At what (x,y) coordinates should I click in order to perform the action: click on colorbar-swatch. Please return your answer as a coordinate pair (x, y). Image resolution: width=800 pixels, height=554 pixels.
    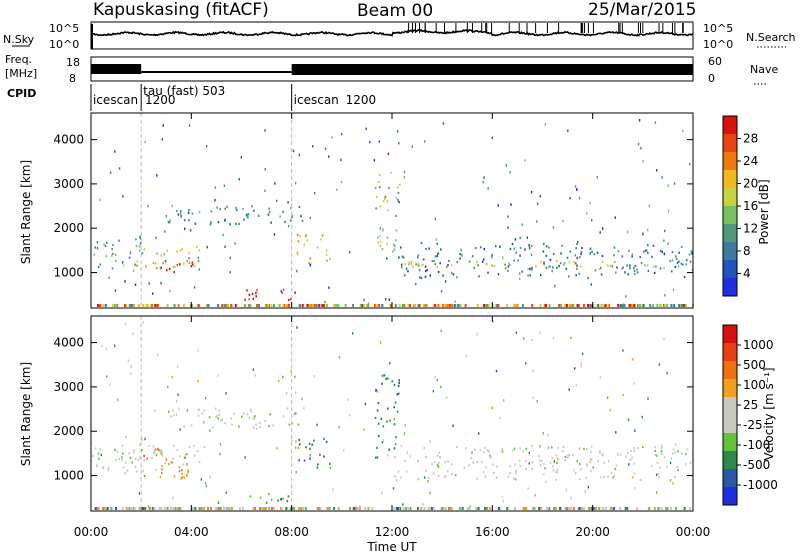
    Looking at the image, I should click on (730, 406).